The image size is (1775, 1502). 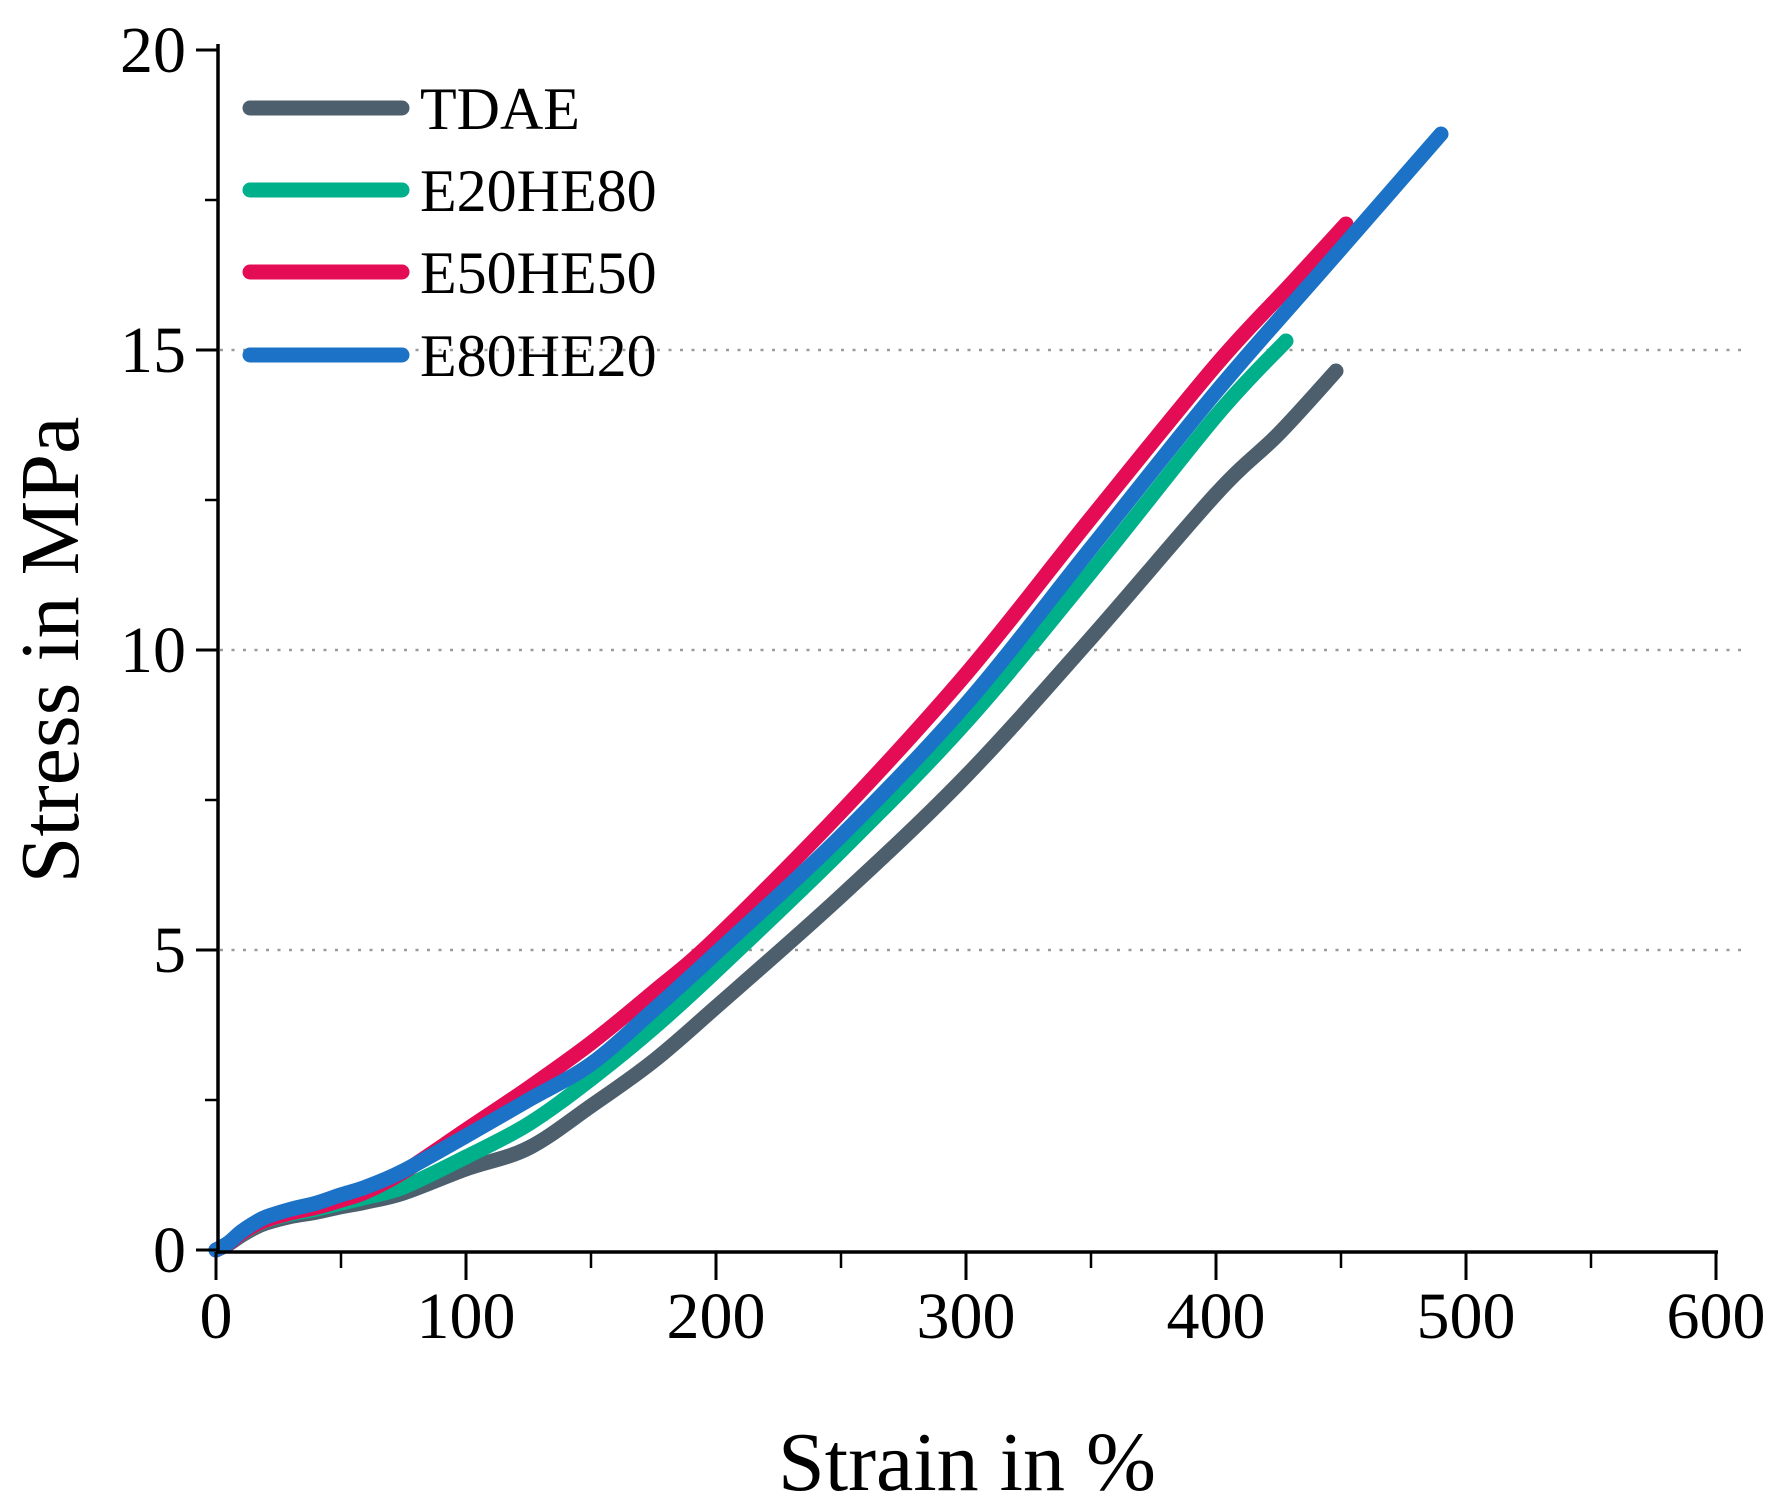 I want to click on y-tick-label-20: 20, so click(x=153, y=50).